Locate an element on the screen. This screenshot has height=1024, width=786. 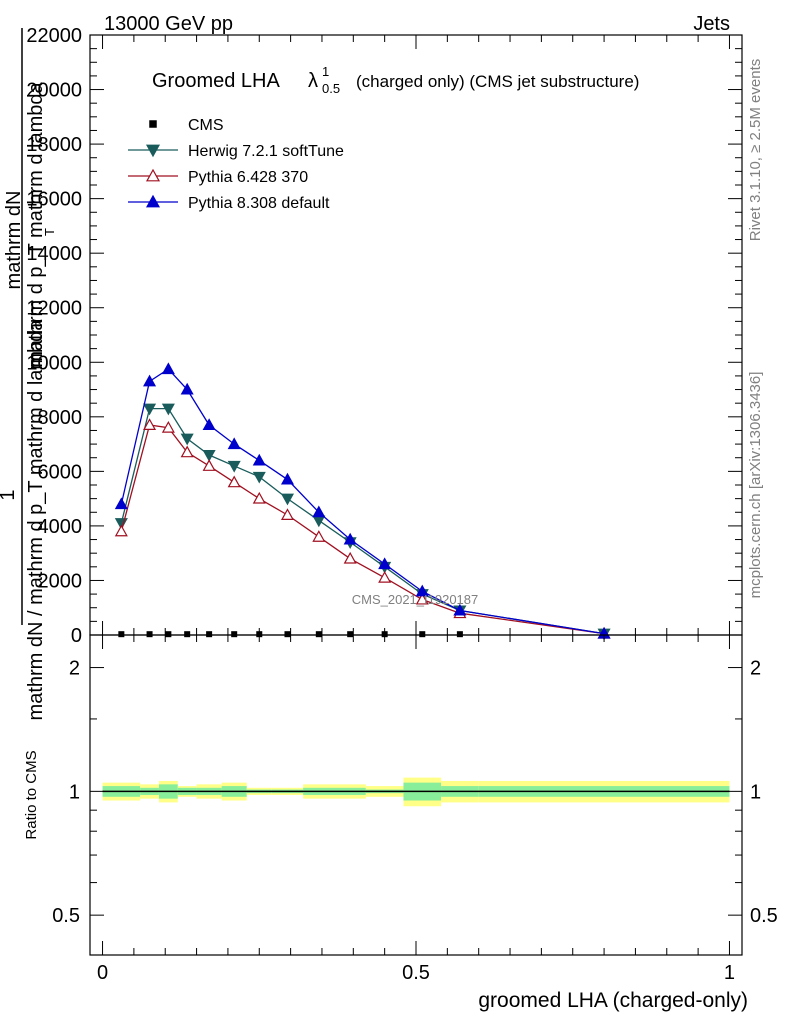
title-lambda: λ is located at coordinates (313, 81).